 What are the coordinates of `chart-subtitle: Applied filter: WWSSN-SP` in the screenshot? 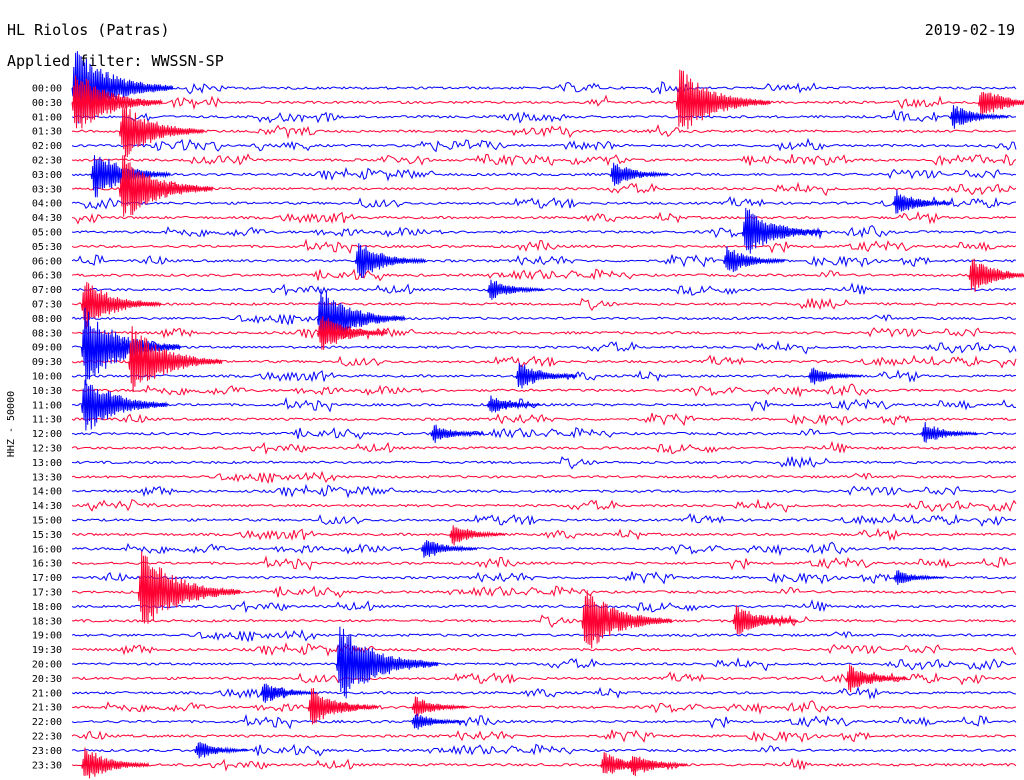 It's located at (115, 61).